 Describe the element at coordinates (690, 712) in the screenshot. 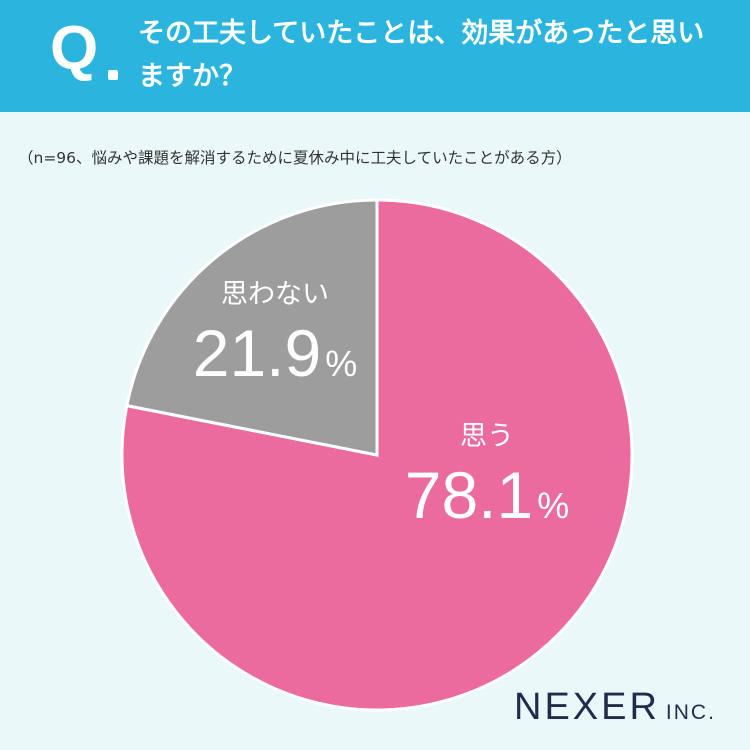

I see `logo-sub: INC.` at that location.